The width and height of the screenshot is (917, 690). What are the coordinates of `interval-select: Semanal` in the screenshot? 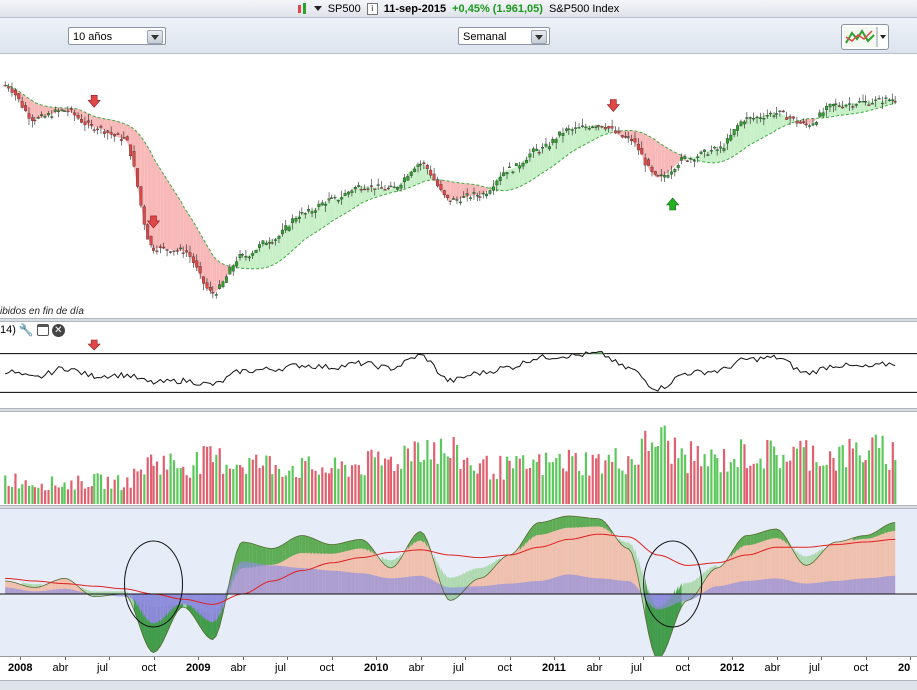 It's located at (504, 36).